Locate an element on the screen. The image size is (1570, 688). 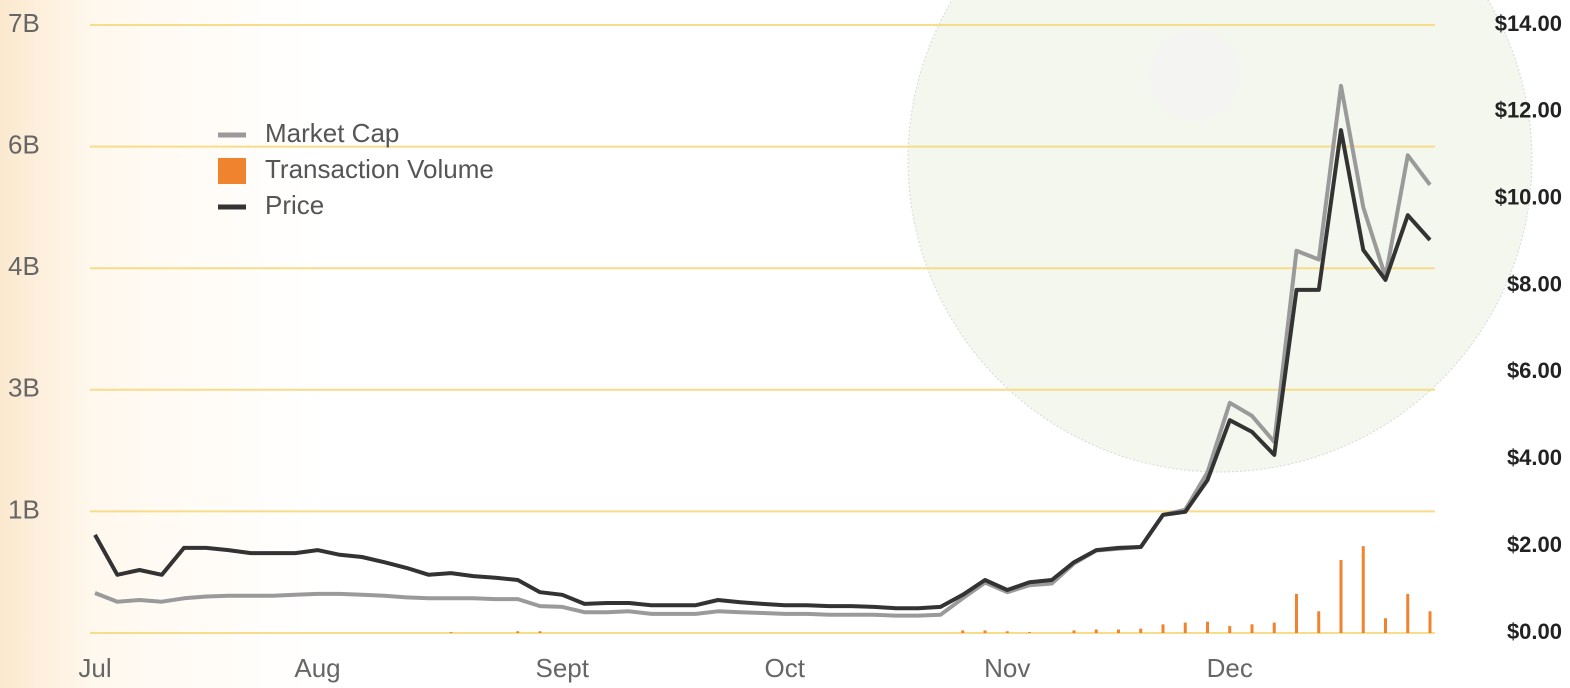
y2-tick-label: $14.00 is located at coordinates (1528, 23).